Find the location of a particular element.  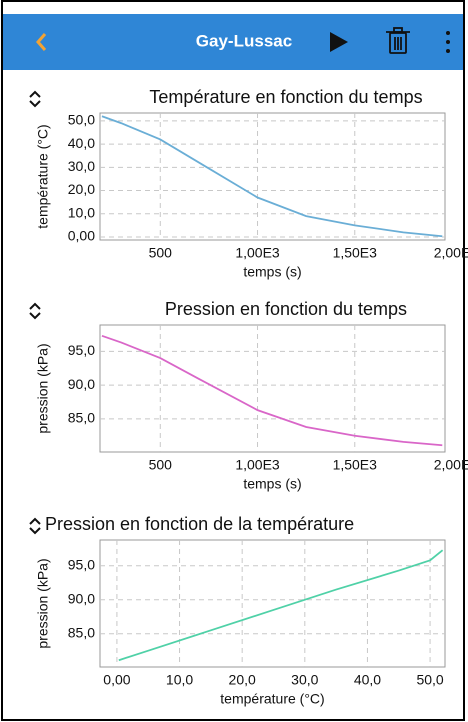

play-button is located at coordinates (339, 42).